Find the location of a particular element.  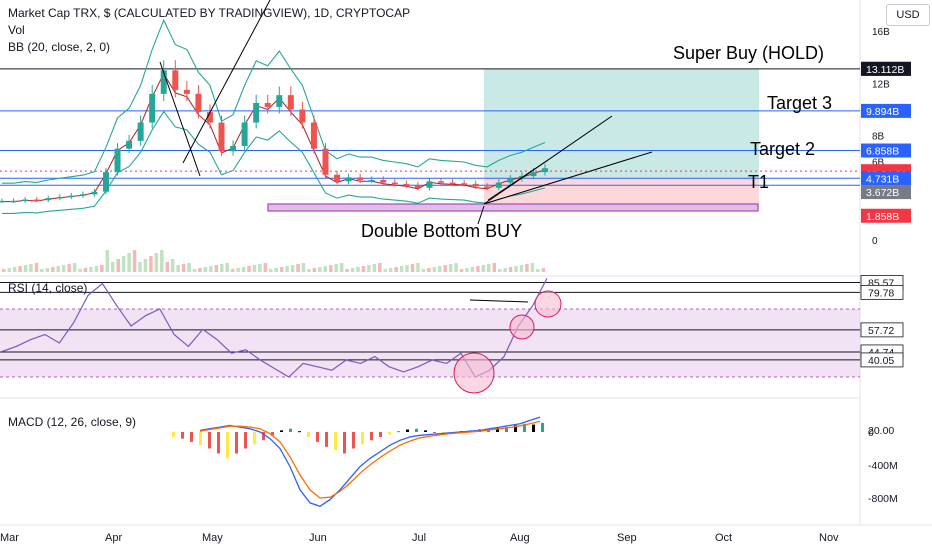

price-axis-tick: 6B is located at coordinates (878, 163).